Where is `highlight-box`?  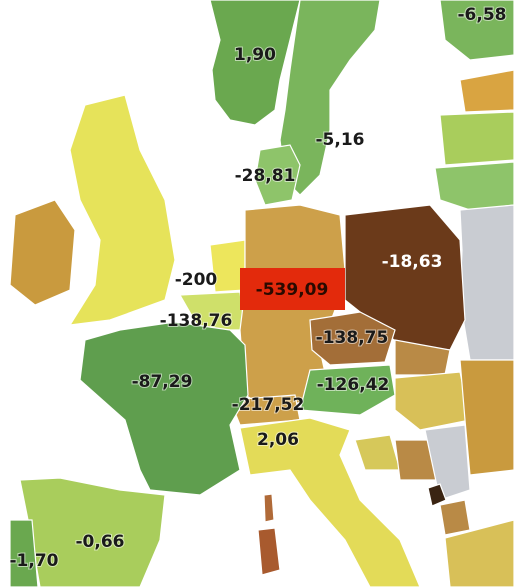
highlight-box is located at coordinates (292, 289).